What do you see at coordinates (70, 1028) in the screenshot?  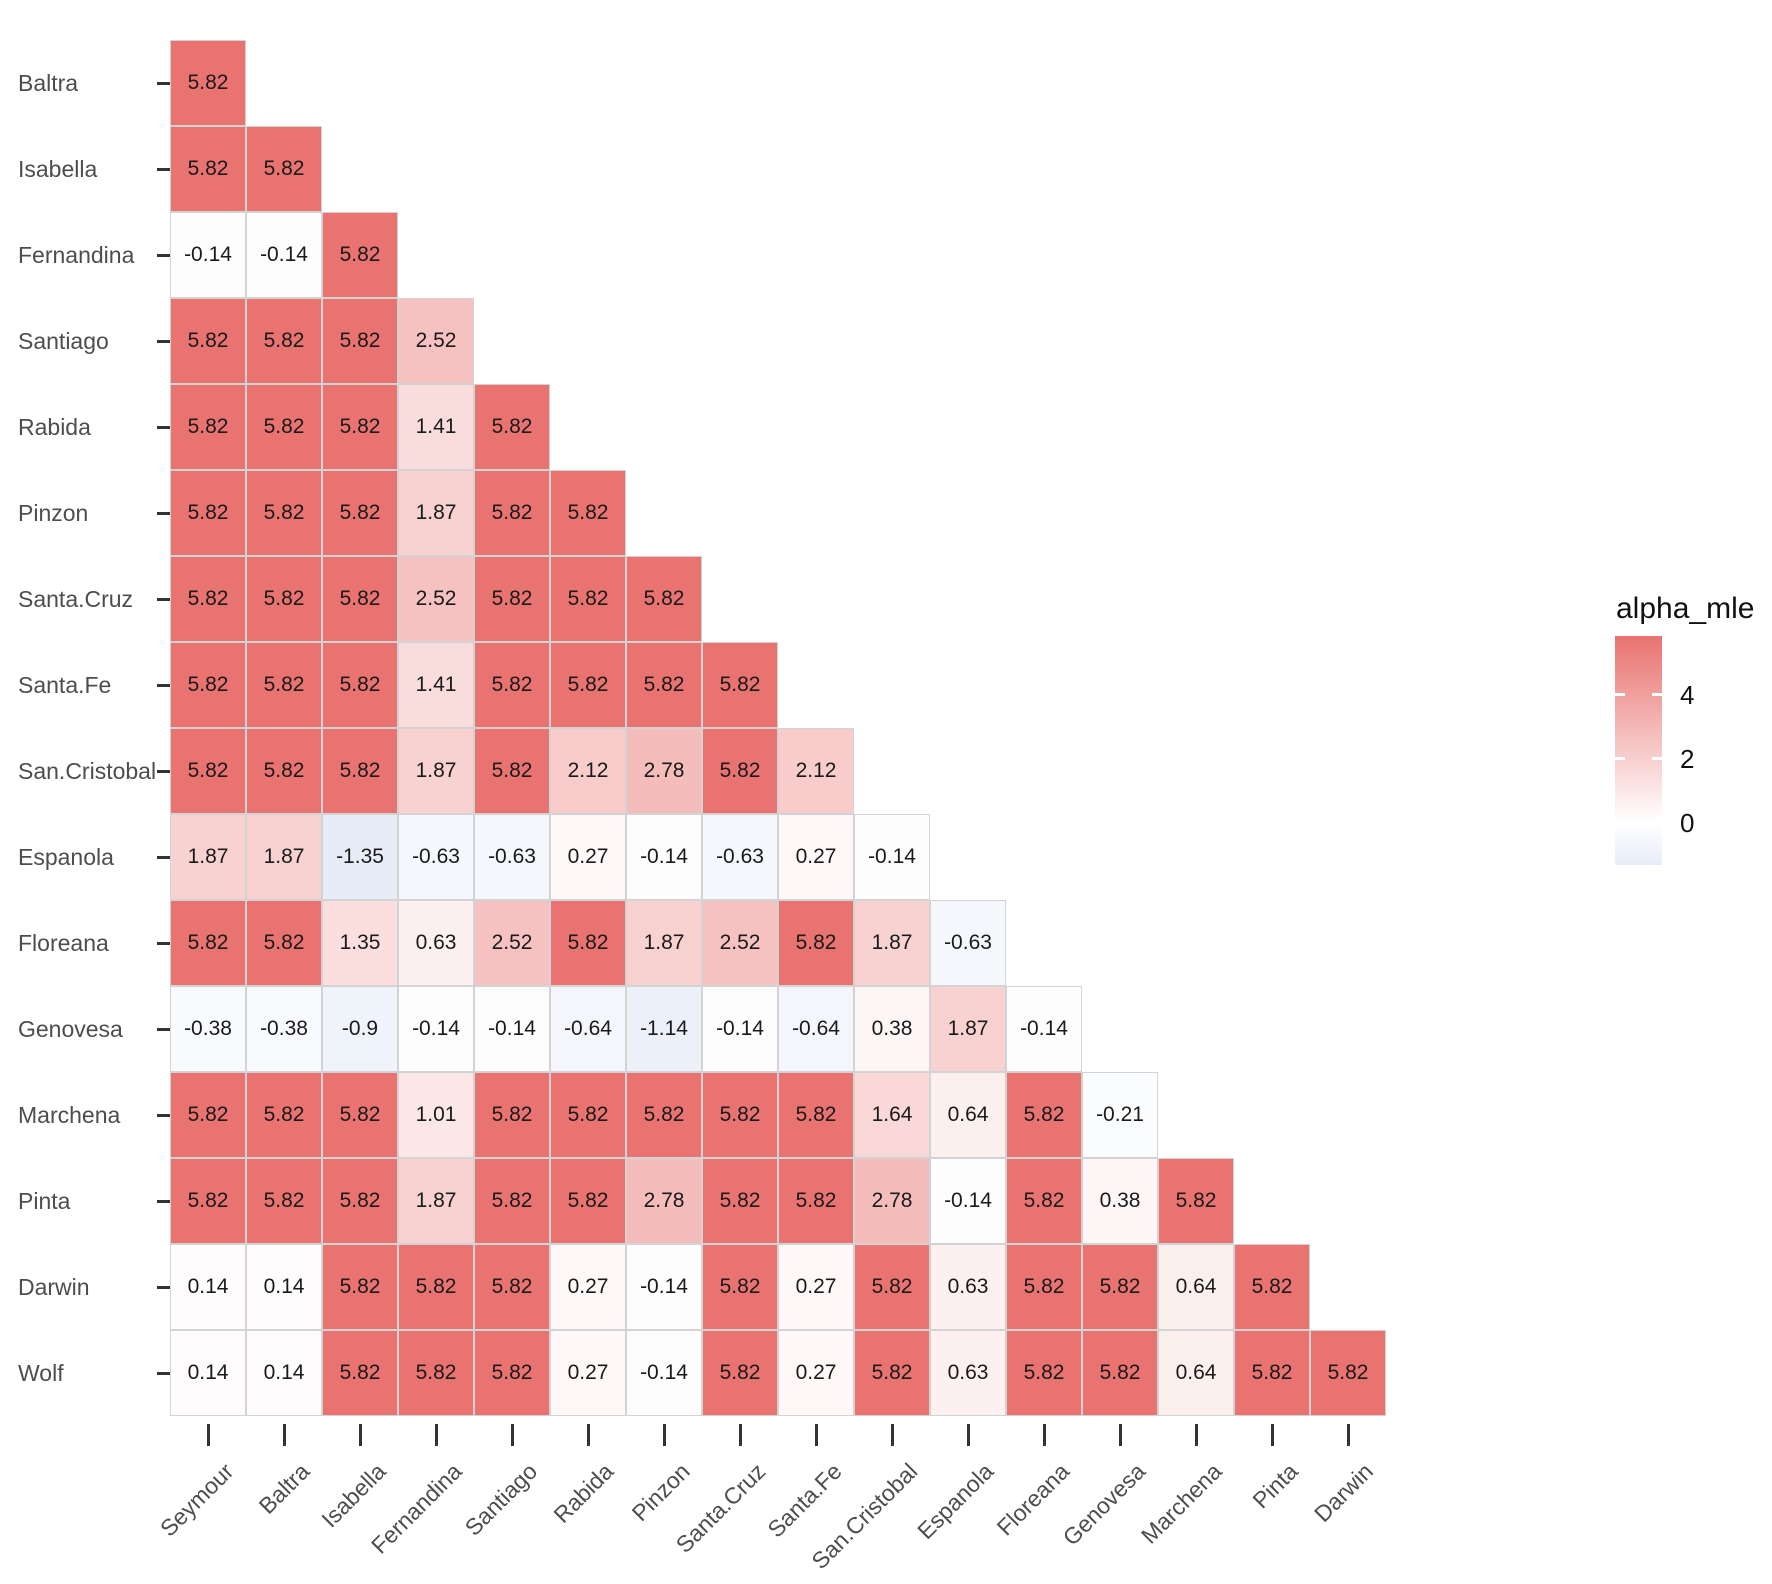 I see `y-axis-label: Genovesa` at bounding box center [70, 1028].